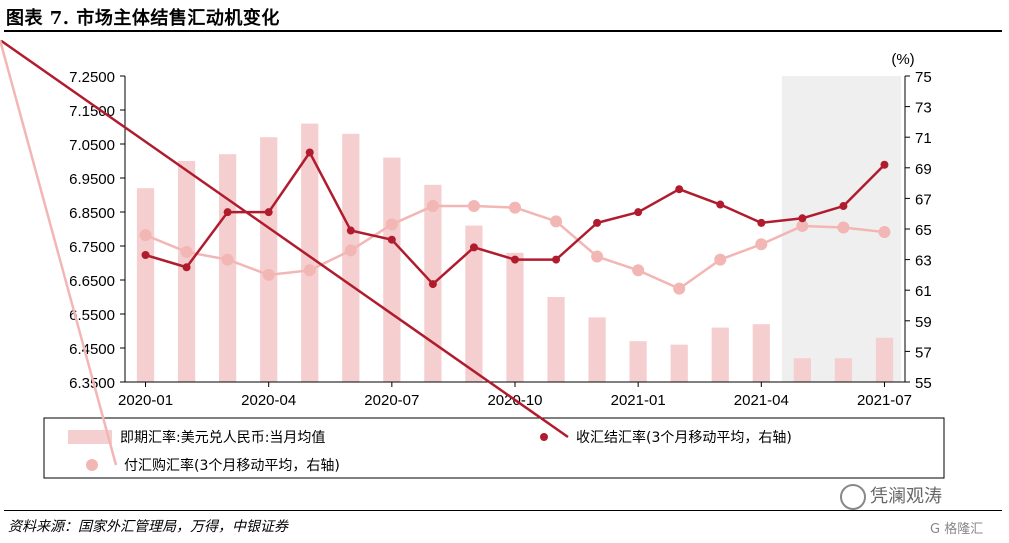 This screenshot has height=543, width=1009. Describe the element at coordinates (92, 349) in the screenshot. I see `left-tick-label: 6.4500` at that location.